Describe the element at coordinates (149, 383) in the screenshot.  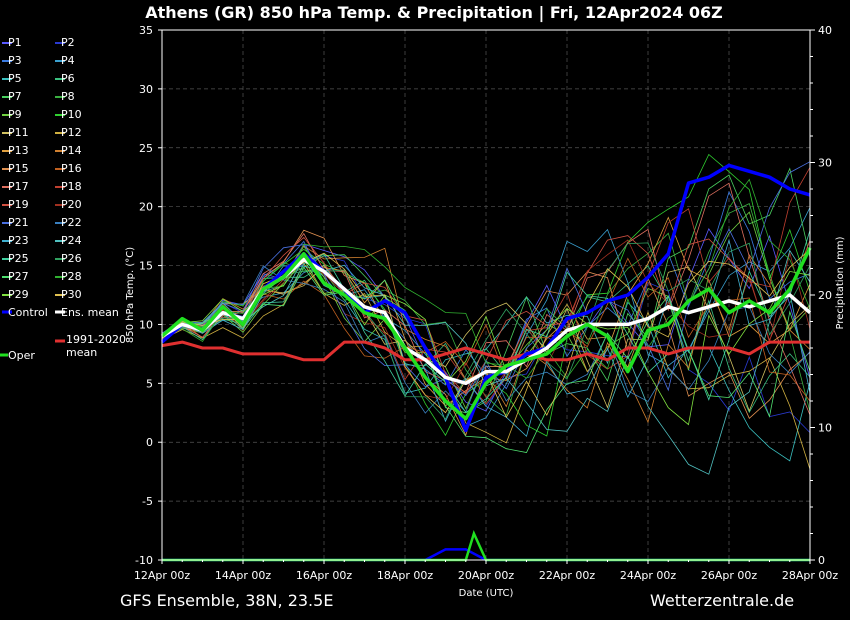
I see `y-tick-label: 5` at that location.